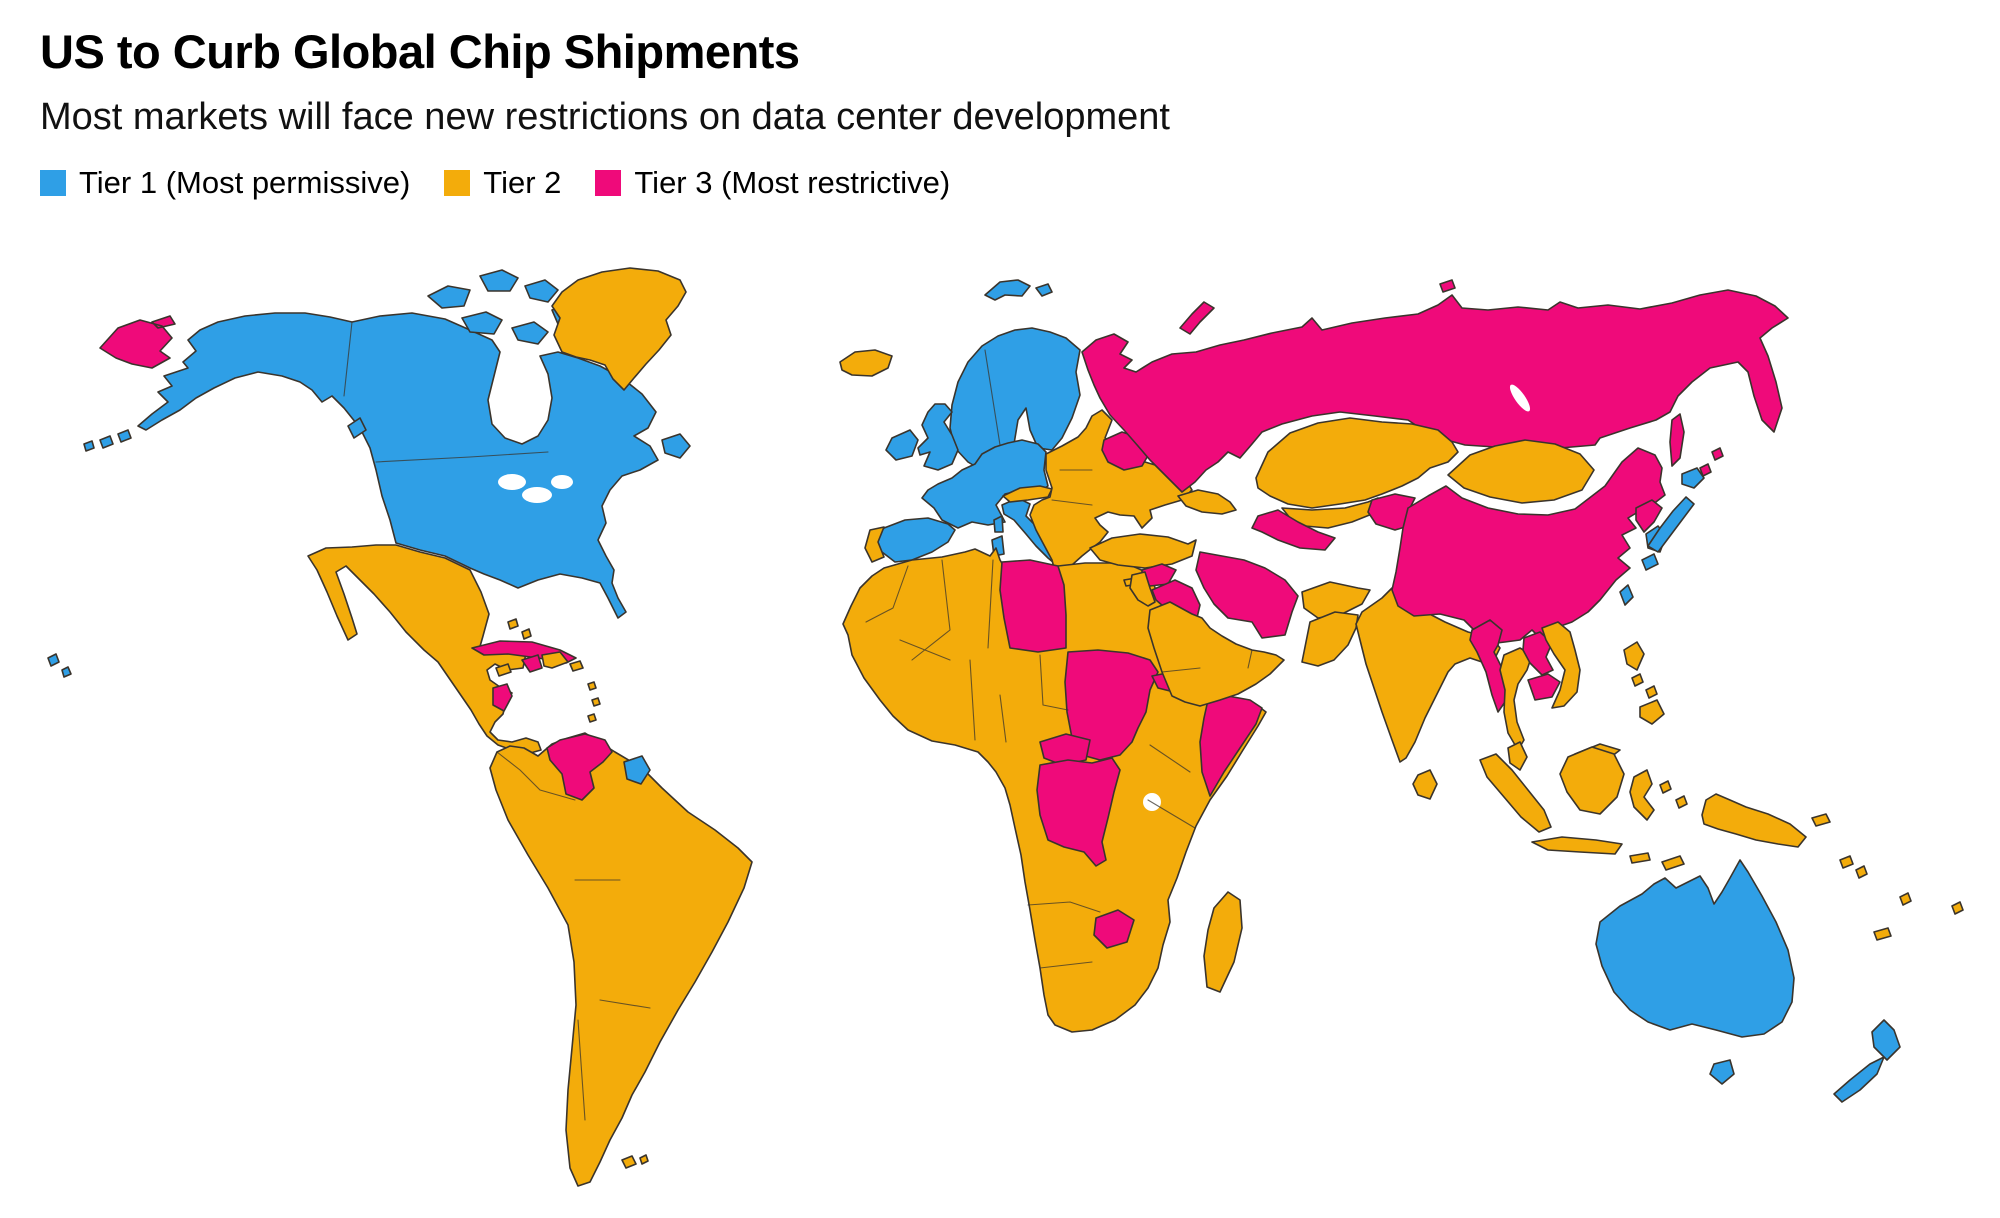 The width and height of the screenshot is (2000, 1218). What do you see at coordinates (1561, 665) in the screenshot?
I see `region-vietnam` at bounding box center [1561, 665].